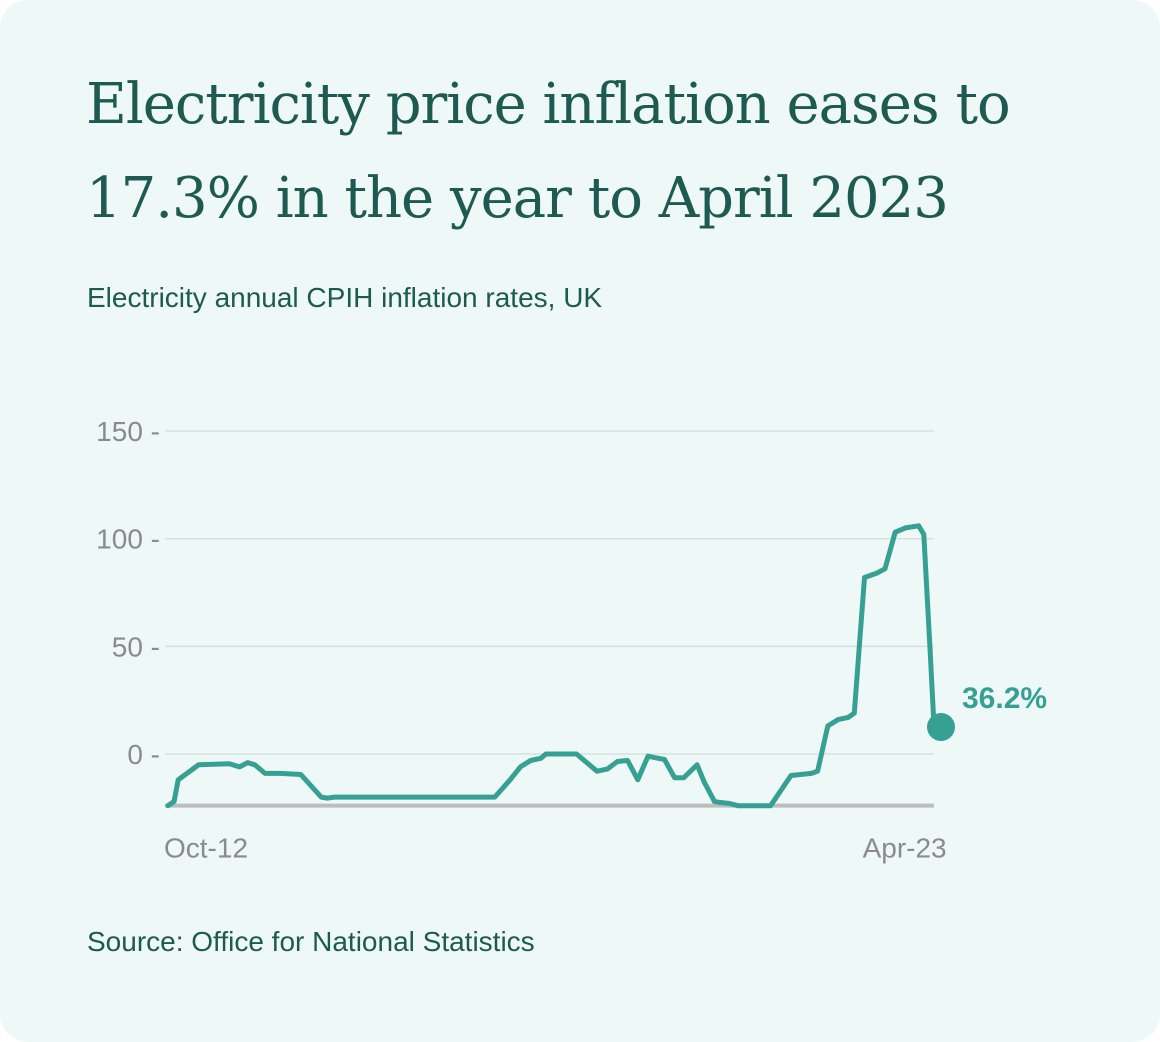  Describe the element at coordinates (136, 646) in the screenshot. I see `y-tick-label: 50 -` at that location.